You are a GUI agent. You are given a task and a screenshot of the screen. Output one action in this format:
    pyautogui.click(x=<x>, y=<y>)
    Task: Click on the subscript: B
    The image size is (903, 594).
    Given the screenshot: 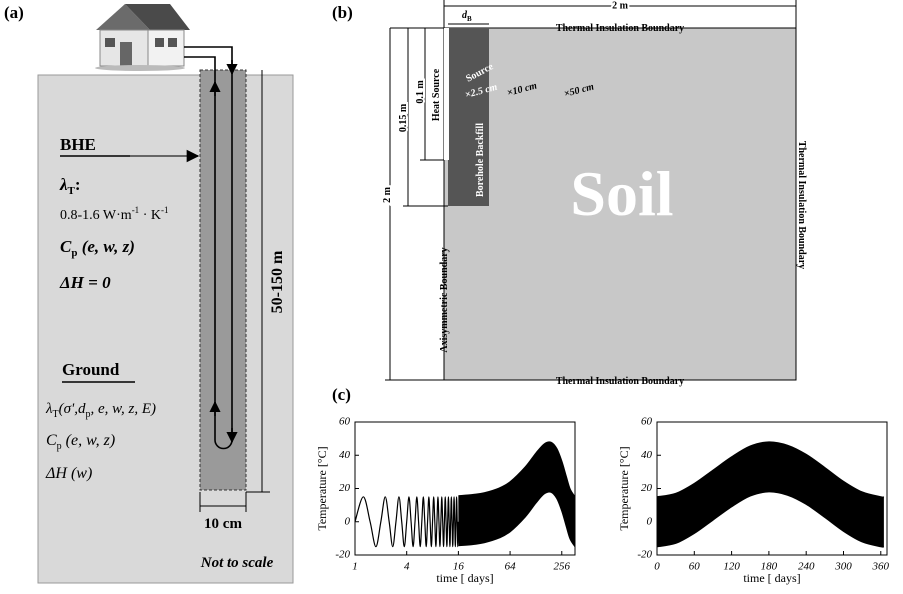 What is the action you would take?
    pyautogui.click(x=469, y=19)
    